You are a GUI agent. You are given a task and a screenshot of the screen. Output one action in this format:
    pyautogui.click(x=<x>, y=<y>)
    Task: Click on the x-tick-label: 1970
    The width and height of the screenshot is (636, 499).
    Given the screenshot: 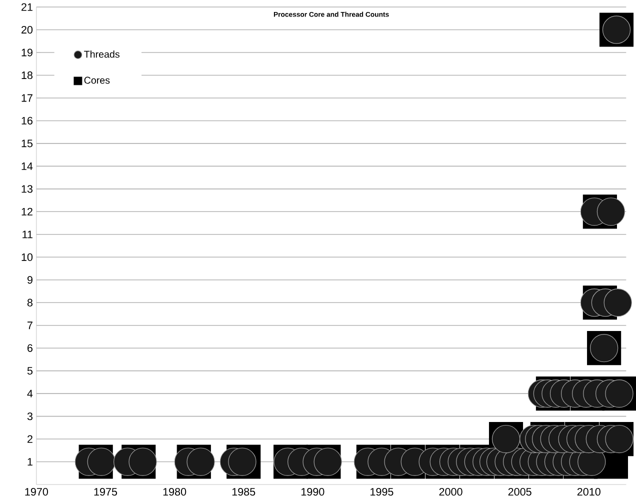 What is the action you would take?
    pyautogui.click(x=36, y=492)
    